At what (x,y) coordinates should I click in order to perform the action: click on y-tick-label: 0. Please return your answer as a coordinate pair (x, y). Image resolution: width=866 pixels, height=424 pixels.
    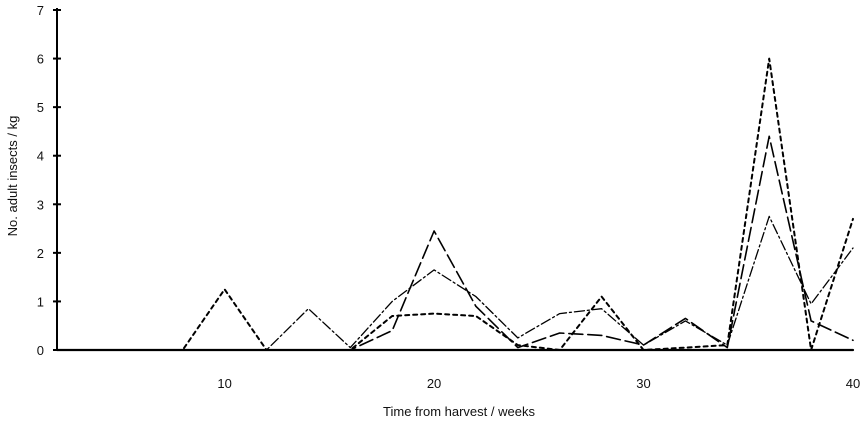
    Looking at the image, I should click on (40, 350).